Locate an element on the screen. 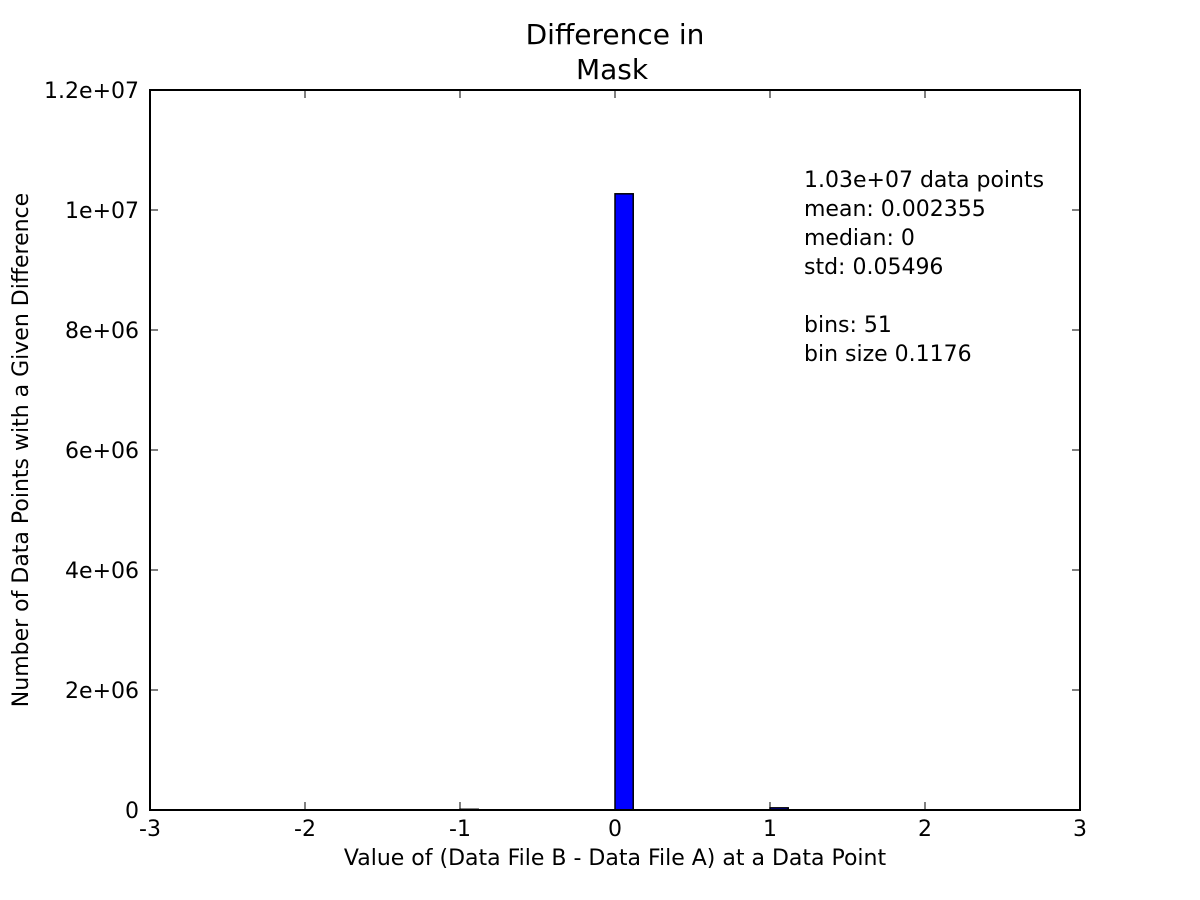 The width and height of the screenshot is (1200, 900). y-tick-label: 4e+06 is located at coordinates (102, 571).